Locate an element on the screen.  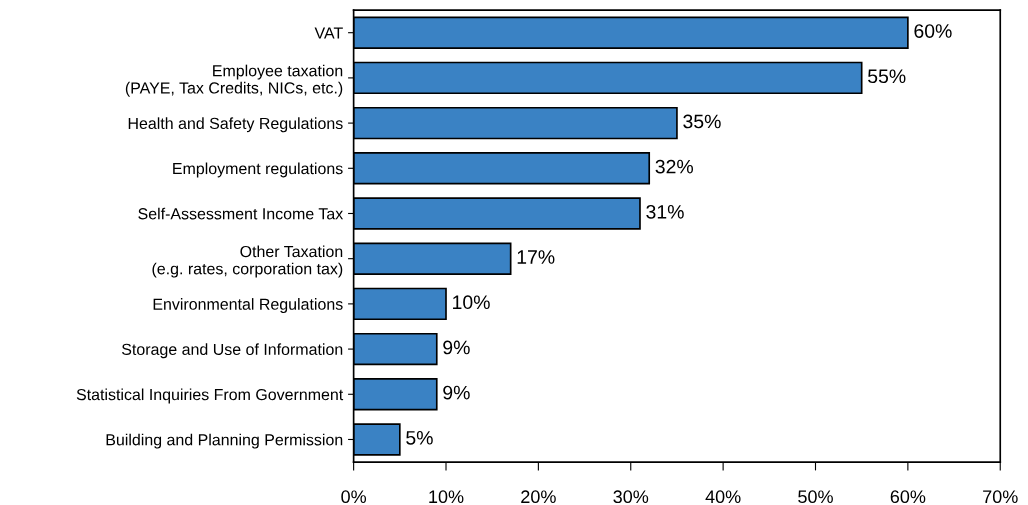
y-tick-label: VAT is located at coordinates (328, 33).